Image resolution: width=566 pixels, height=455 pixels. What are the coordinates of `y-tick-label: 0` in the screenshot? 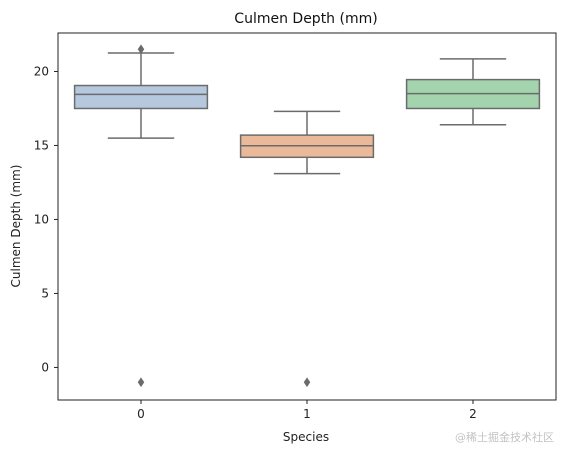 It's located at (45, 367).